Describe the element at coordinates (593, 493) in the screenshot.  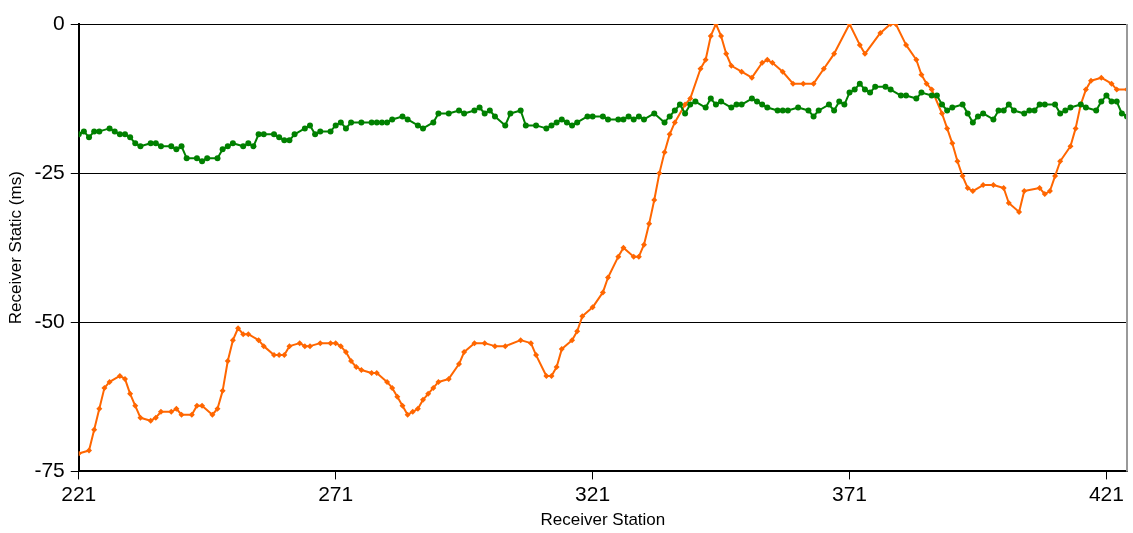
I see `x-tick-label: 321` at that location.